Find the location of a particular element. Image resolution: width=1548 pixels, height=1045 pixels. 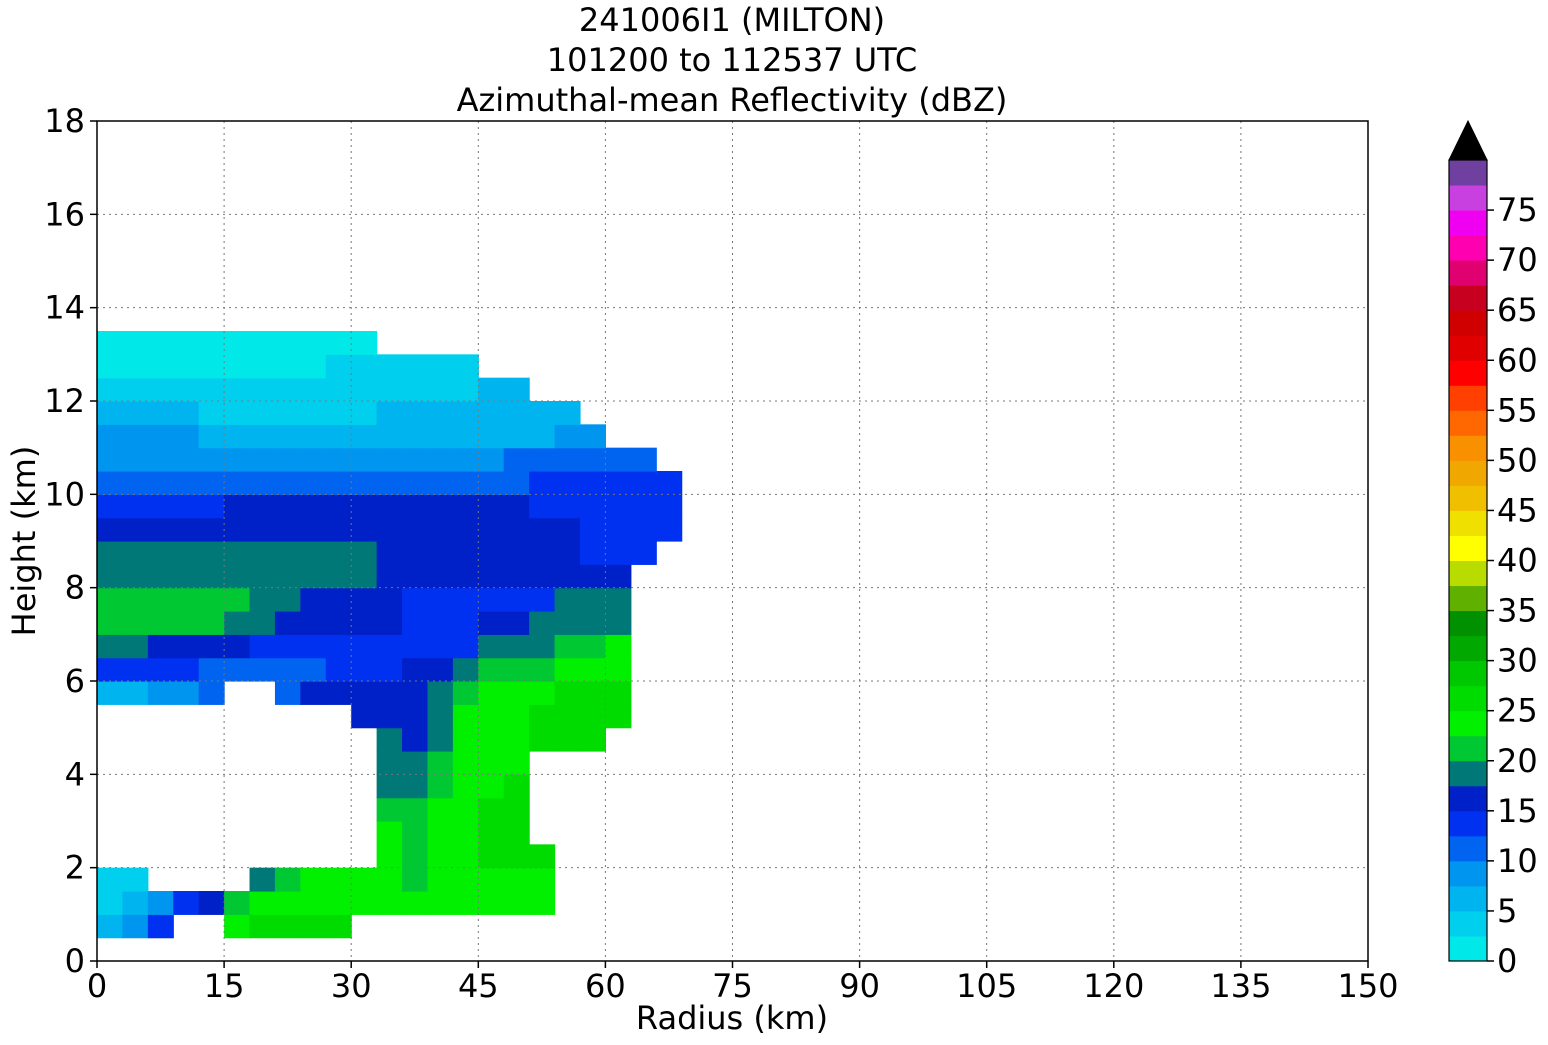

colorbar-tick-label: 60 is located at coordinates (1517, 360).